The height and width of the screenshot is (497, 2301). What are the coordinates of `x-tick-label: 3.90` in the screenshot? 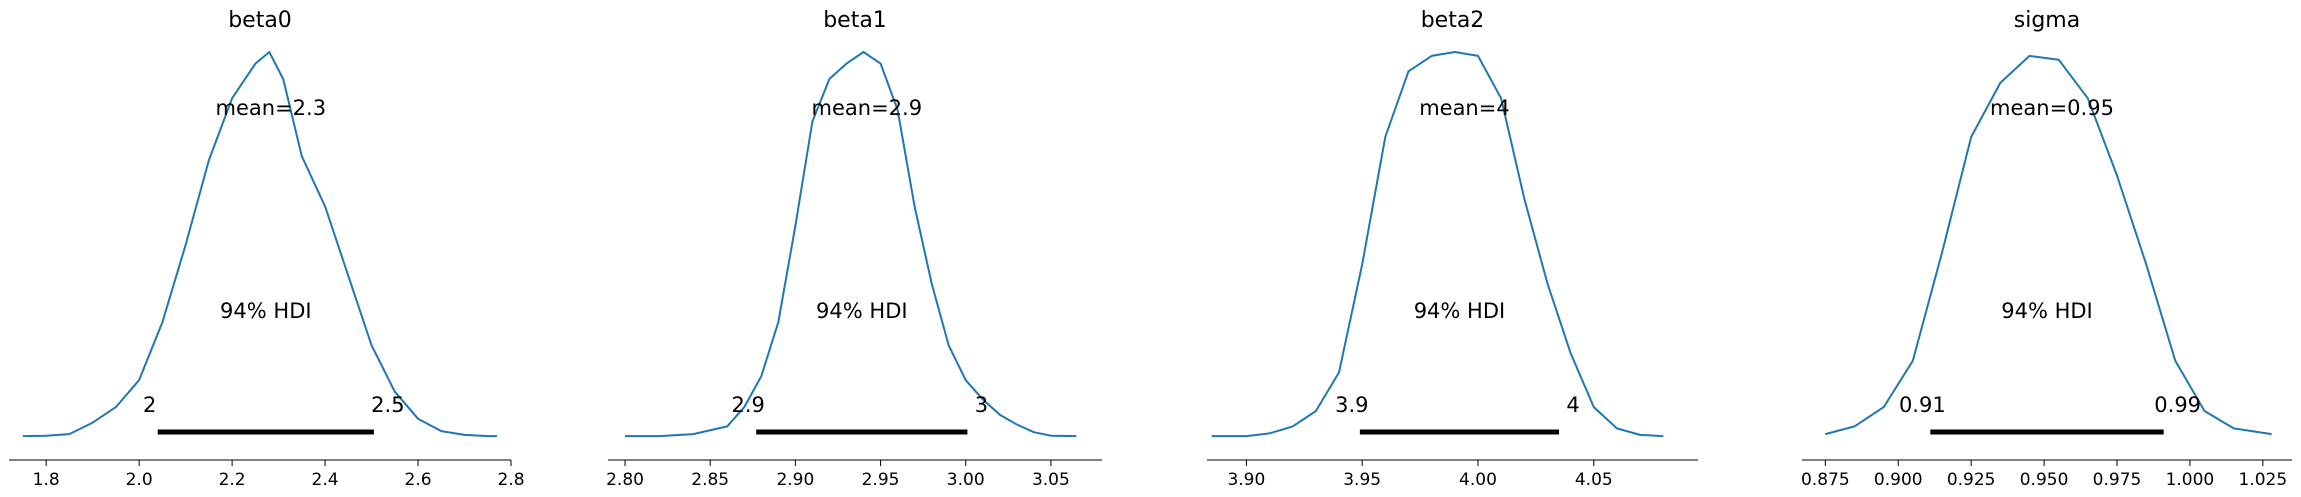 It's located at (1246, 480).